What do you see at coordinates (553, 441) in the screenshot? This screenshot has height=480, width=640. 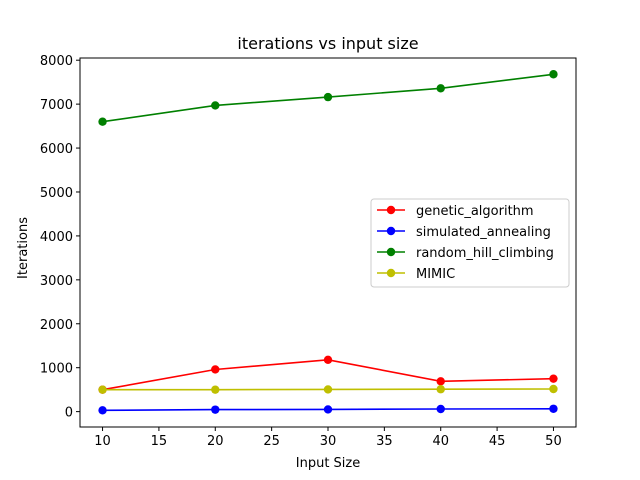 I see `x-tick-label: 50` at bounding box center [553, 441].